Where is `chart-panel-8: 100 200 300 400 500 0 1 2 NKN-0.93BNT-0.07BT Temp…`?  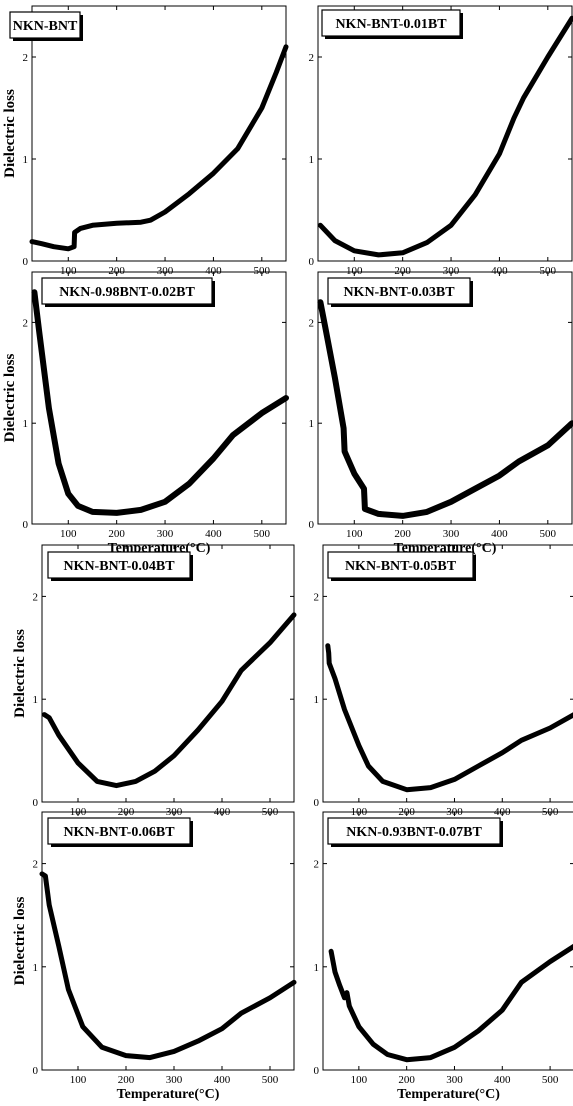
chart-panel-8: 100 200 300 400 500 0 1 2 NKN-0.93BNT-0.07BT Temp… is located at coordinates (443, 956).